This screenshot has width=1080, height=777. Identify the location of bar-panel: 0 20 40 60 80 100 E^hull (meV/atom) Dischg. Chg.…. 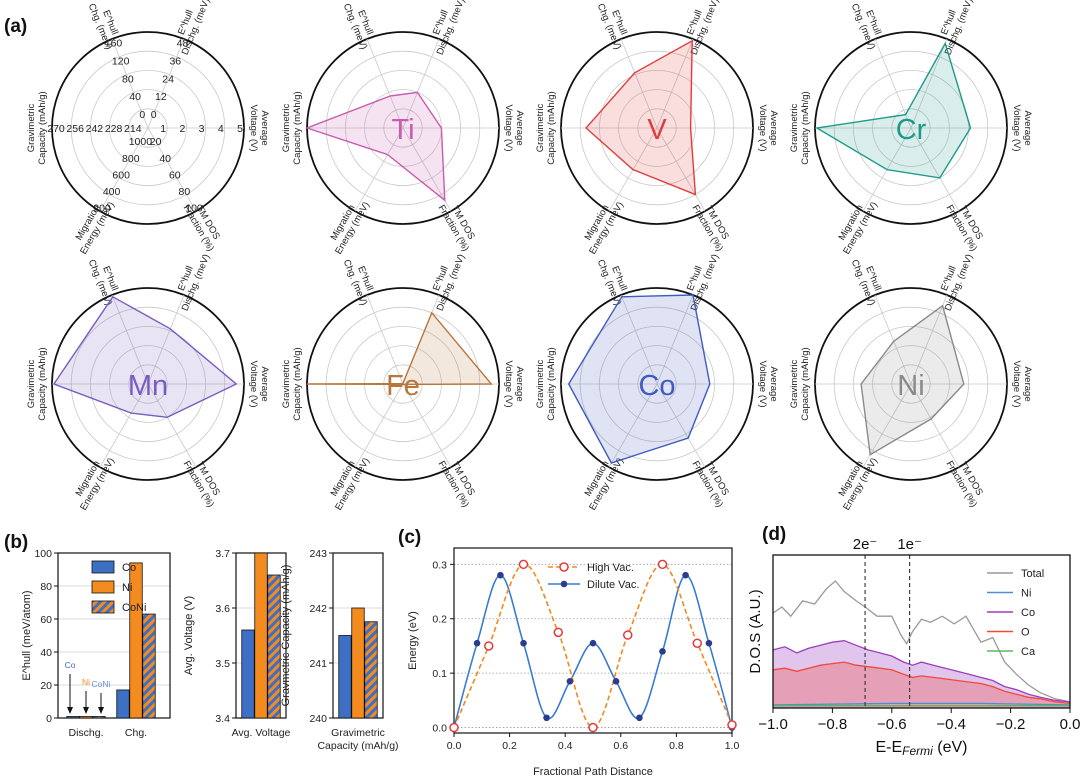
(210, 650).